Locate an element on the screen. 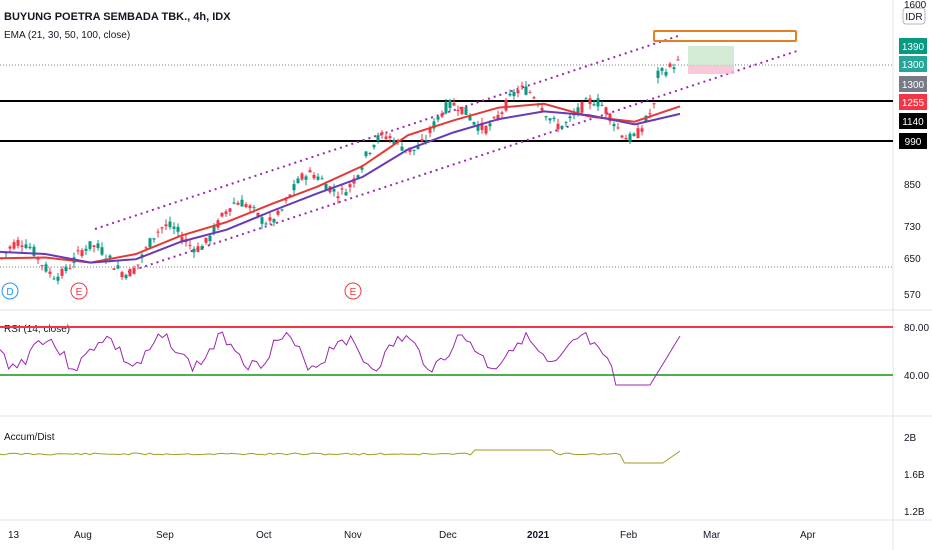 The width and height of the screenshot is (932, 550). rsi-label: RSI (14, close) is located at coordinates (37, 329).